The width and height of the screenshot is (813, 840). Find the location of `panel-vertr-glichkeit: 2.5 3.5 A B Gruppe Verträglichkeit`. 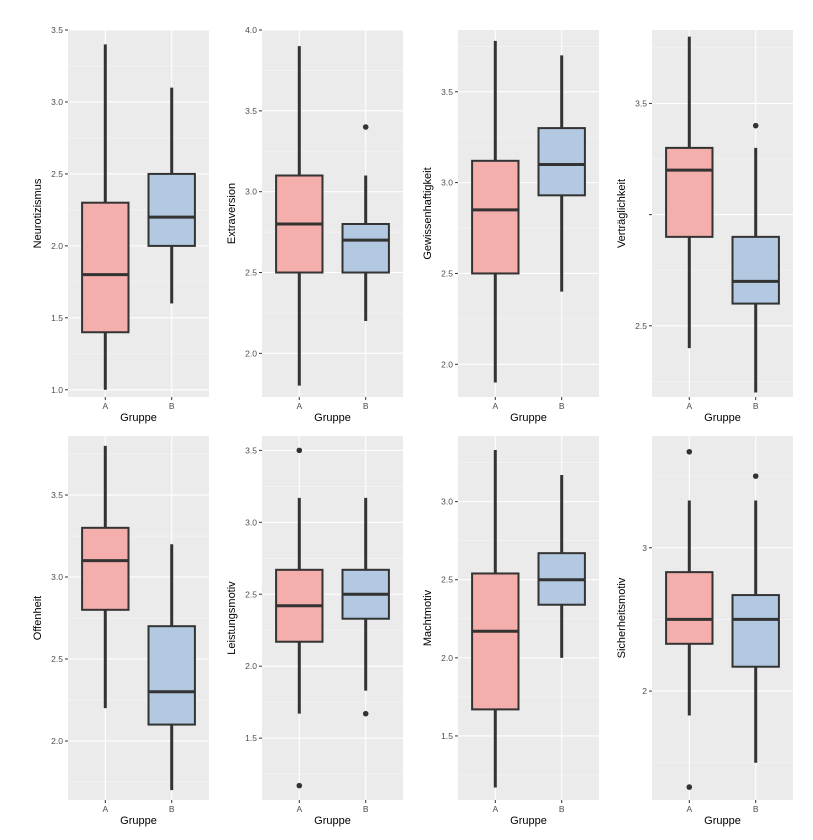

panel-vertr-glichkeit: 2.5 3.5 A B Gruppe Verträglichkeit is located at coordinates (704, 227).